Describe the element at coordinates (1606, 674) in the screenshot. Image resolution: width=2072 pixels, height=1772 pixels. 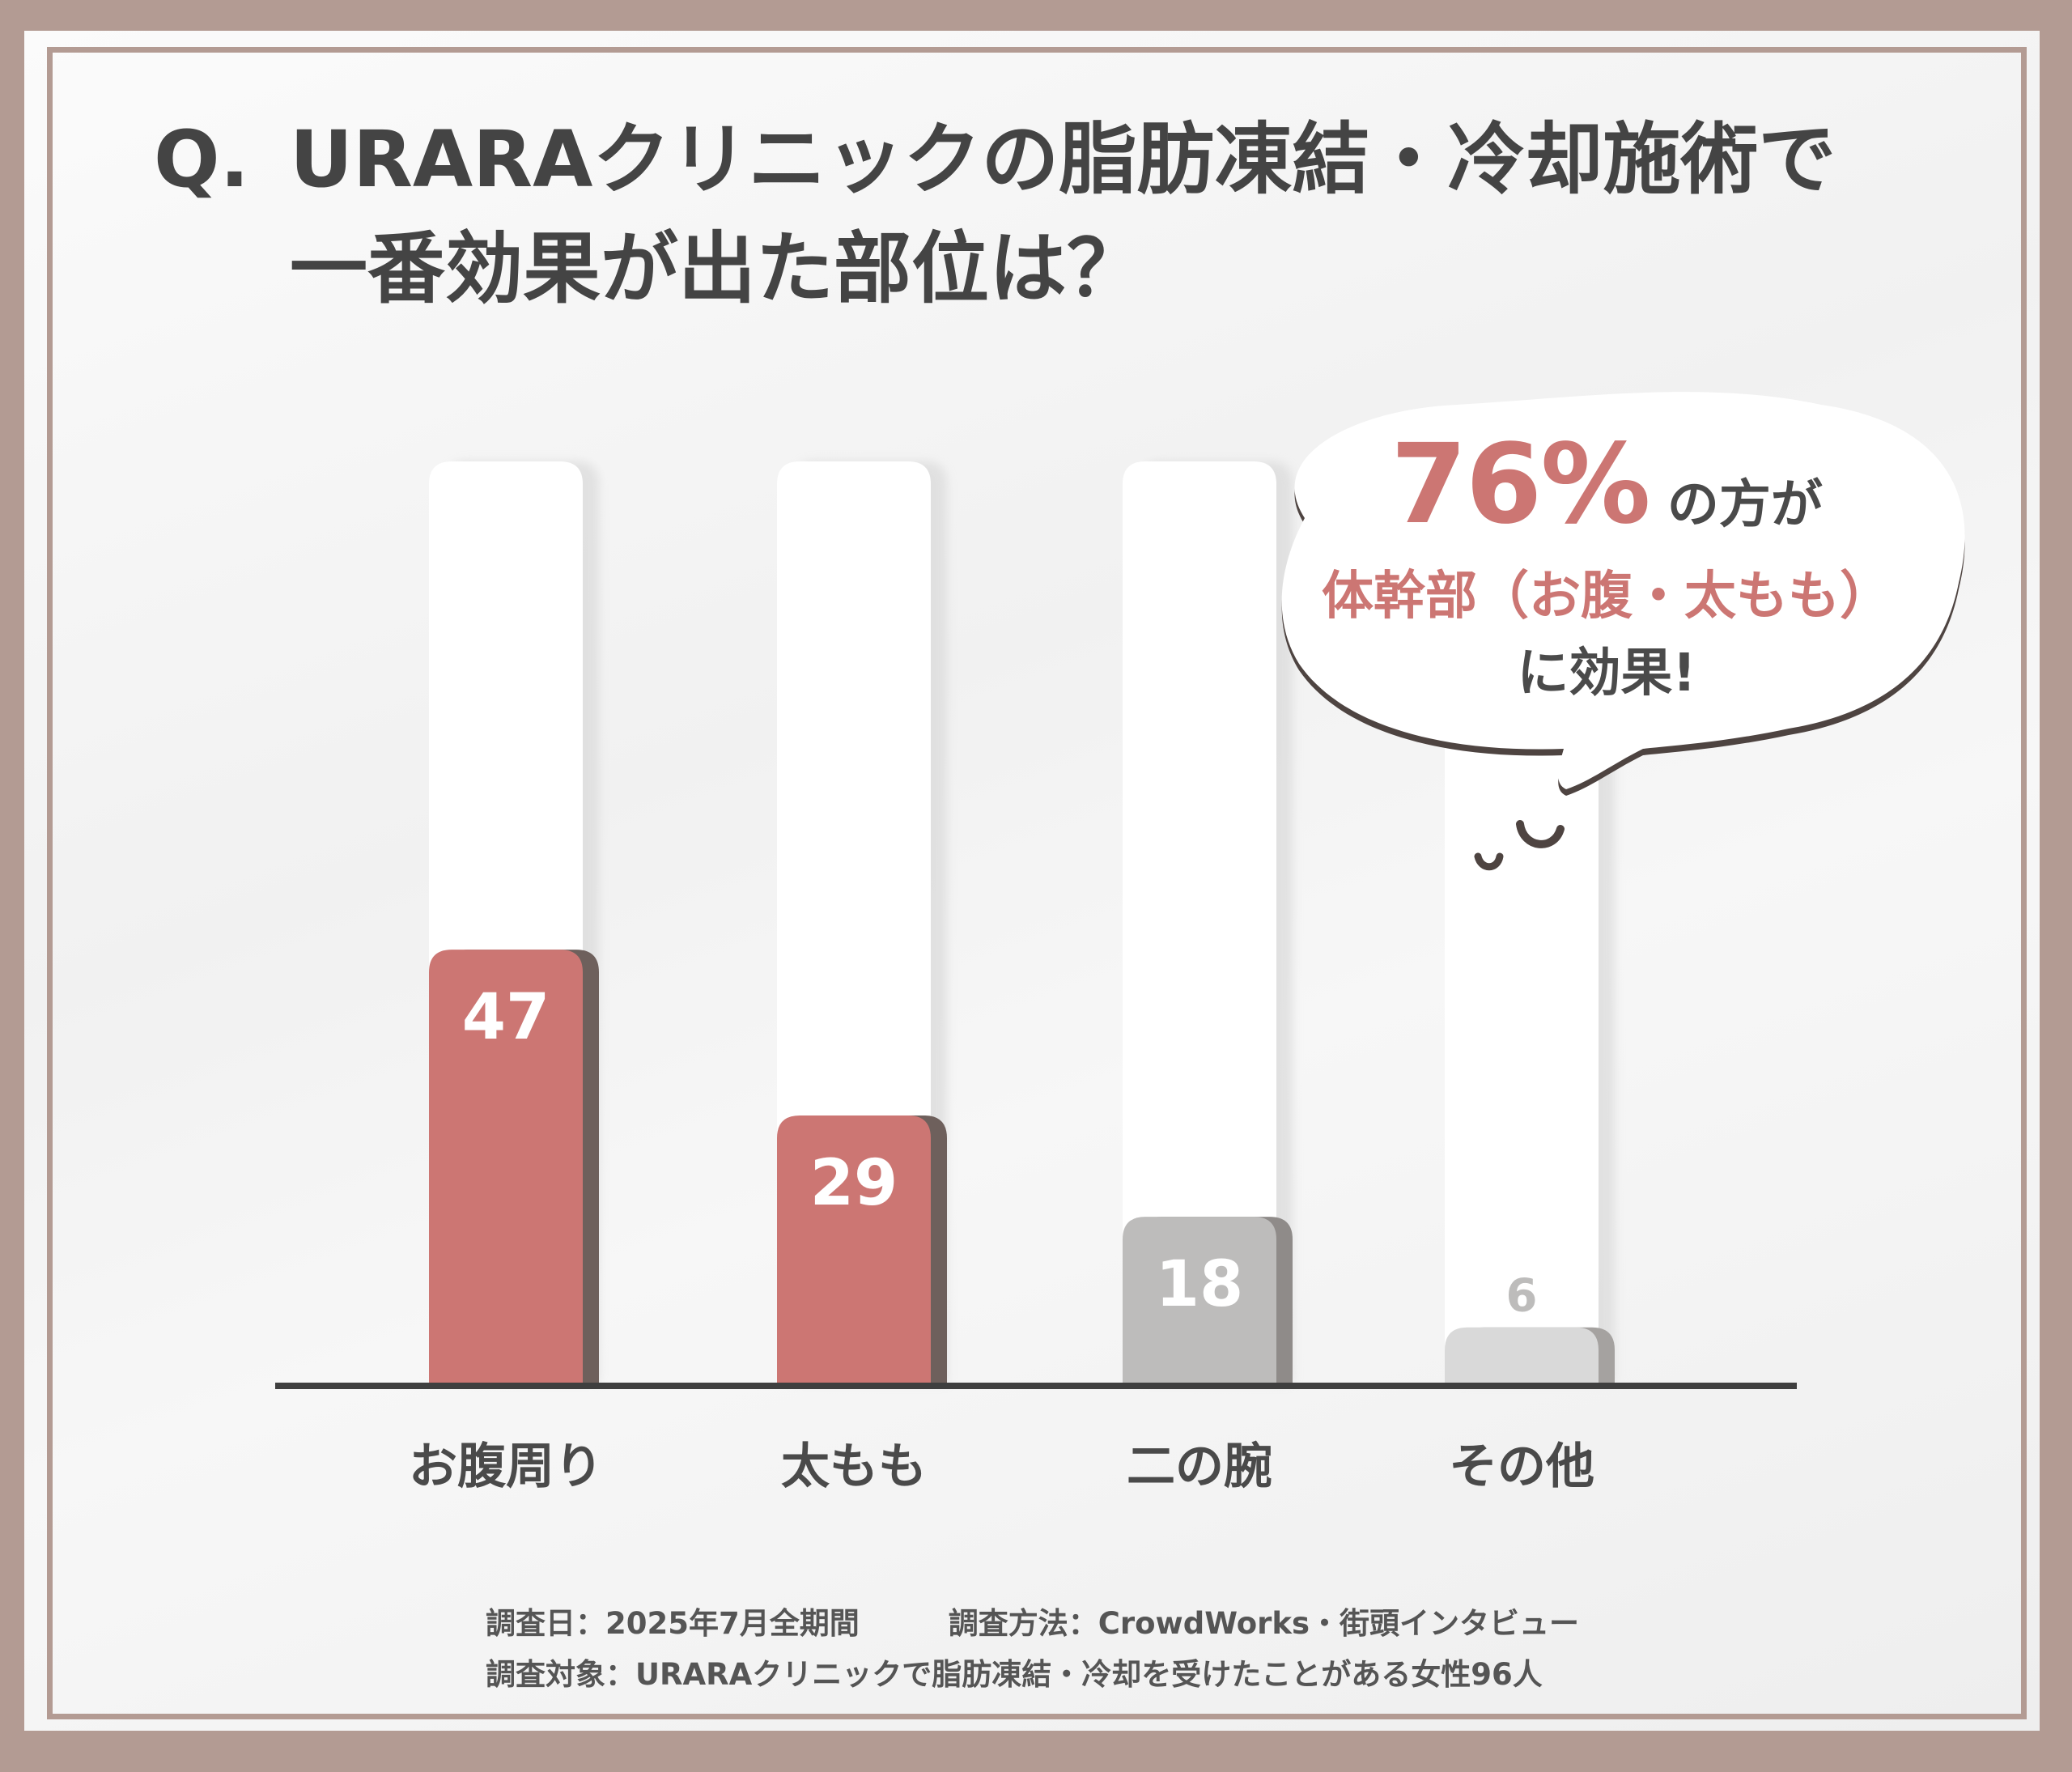
I see `callout-line-3: に効果!` at that location.